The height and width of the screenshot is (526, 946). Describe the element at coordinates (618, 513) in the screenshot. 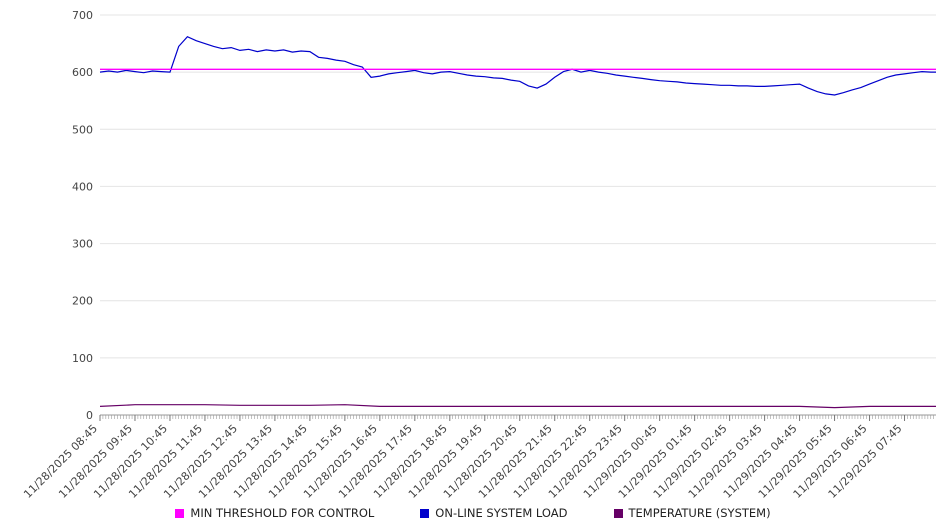

I see `legend-swatch-temperature-icon` at that location.